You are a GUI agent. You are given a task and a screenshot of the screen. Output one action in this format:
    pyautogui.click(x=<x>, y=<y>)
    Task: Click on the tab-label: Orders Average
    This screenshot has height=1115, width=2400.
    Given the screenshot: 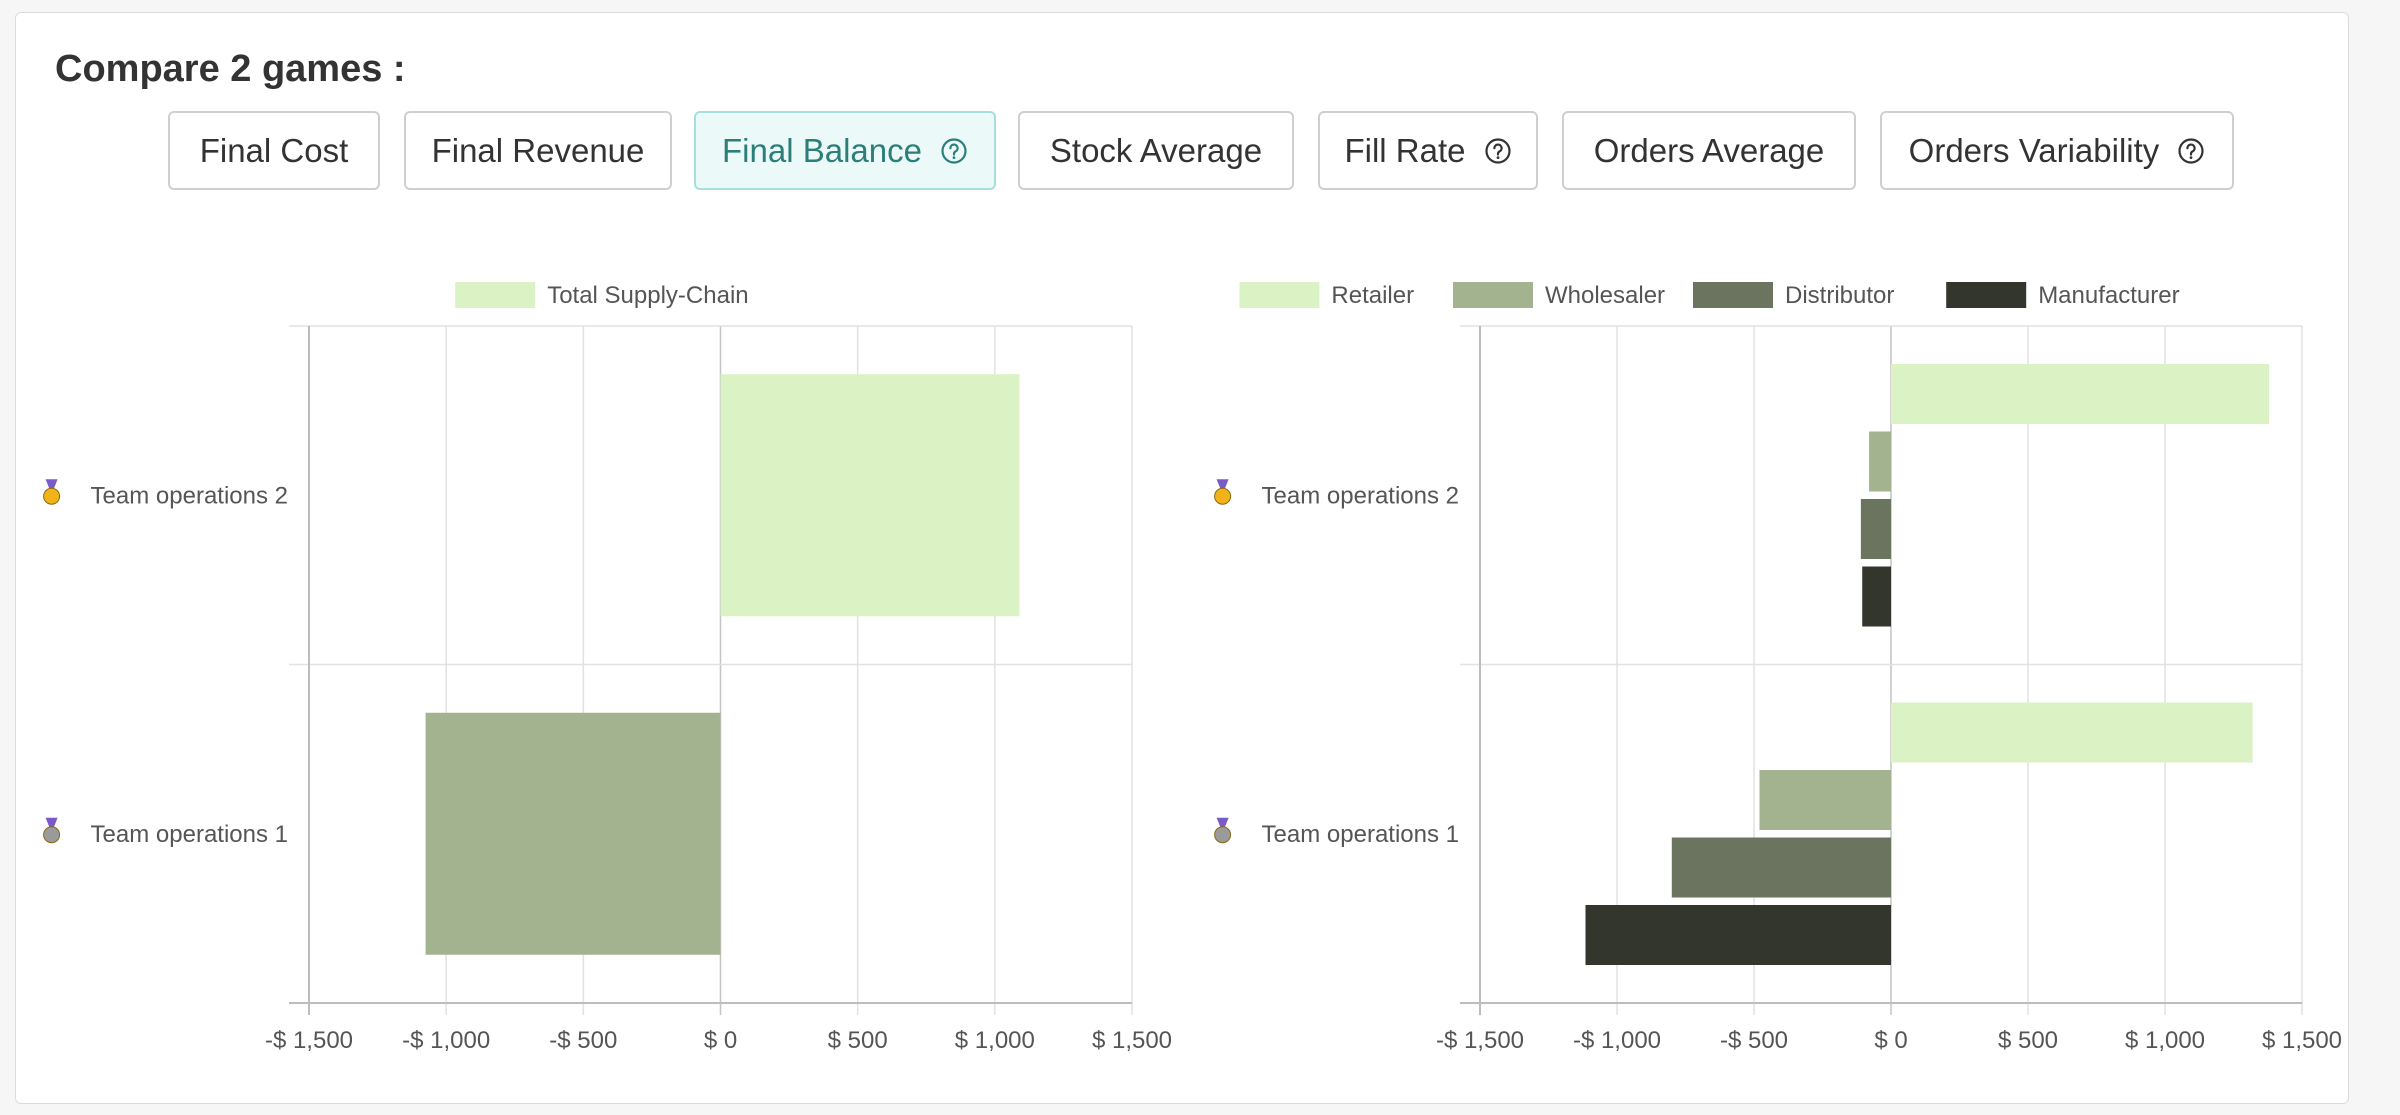 What is the action you would take?
    pyautogui.click(x=1709, y=150)
    